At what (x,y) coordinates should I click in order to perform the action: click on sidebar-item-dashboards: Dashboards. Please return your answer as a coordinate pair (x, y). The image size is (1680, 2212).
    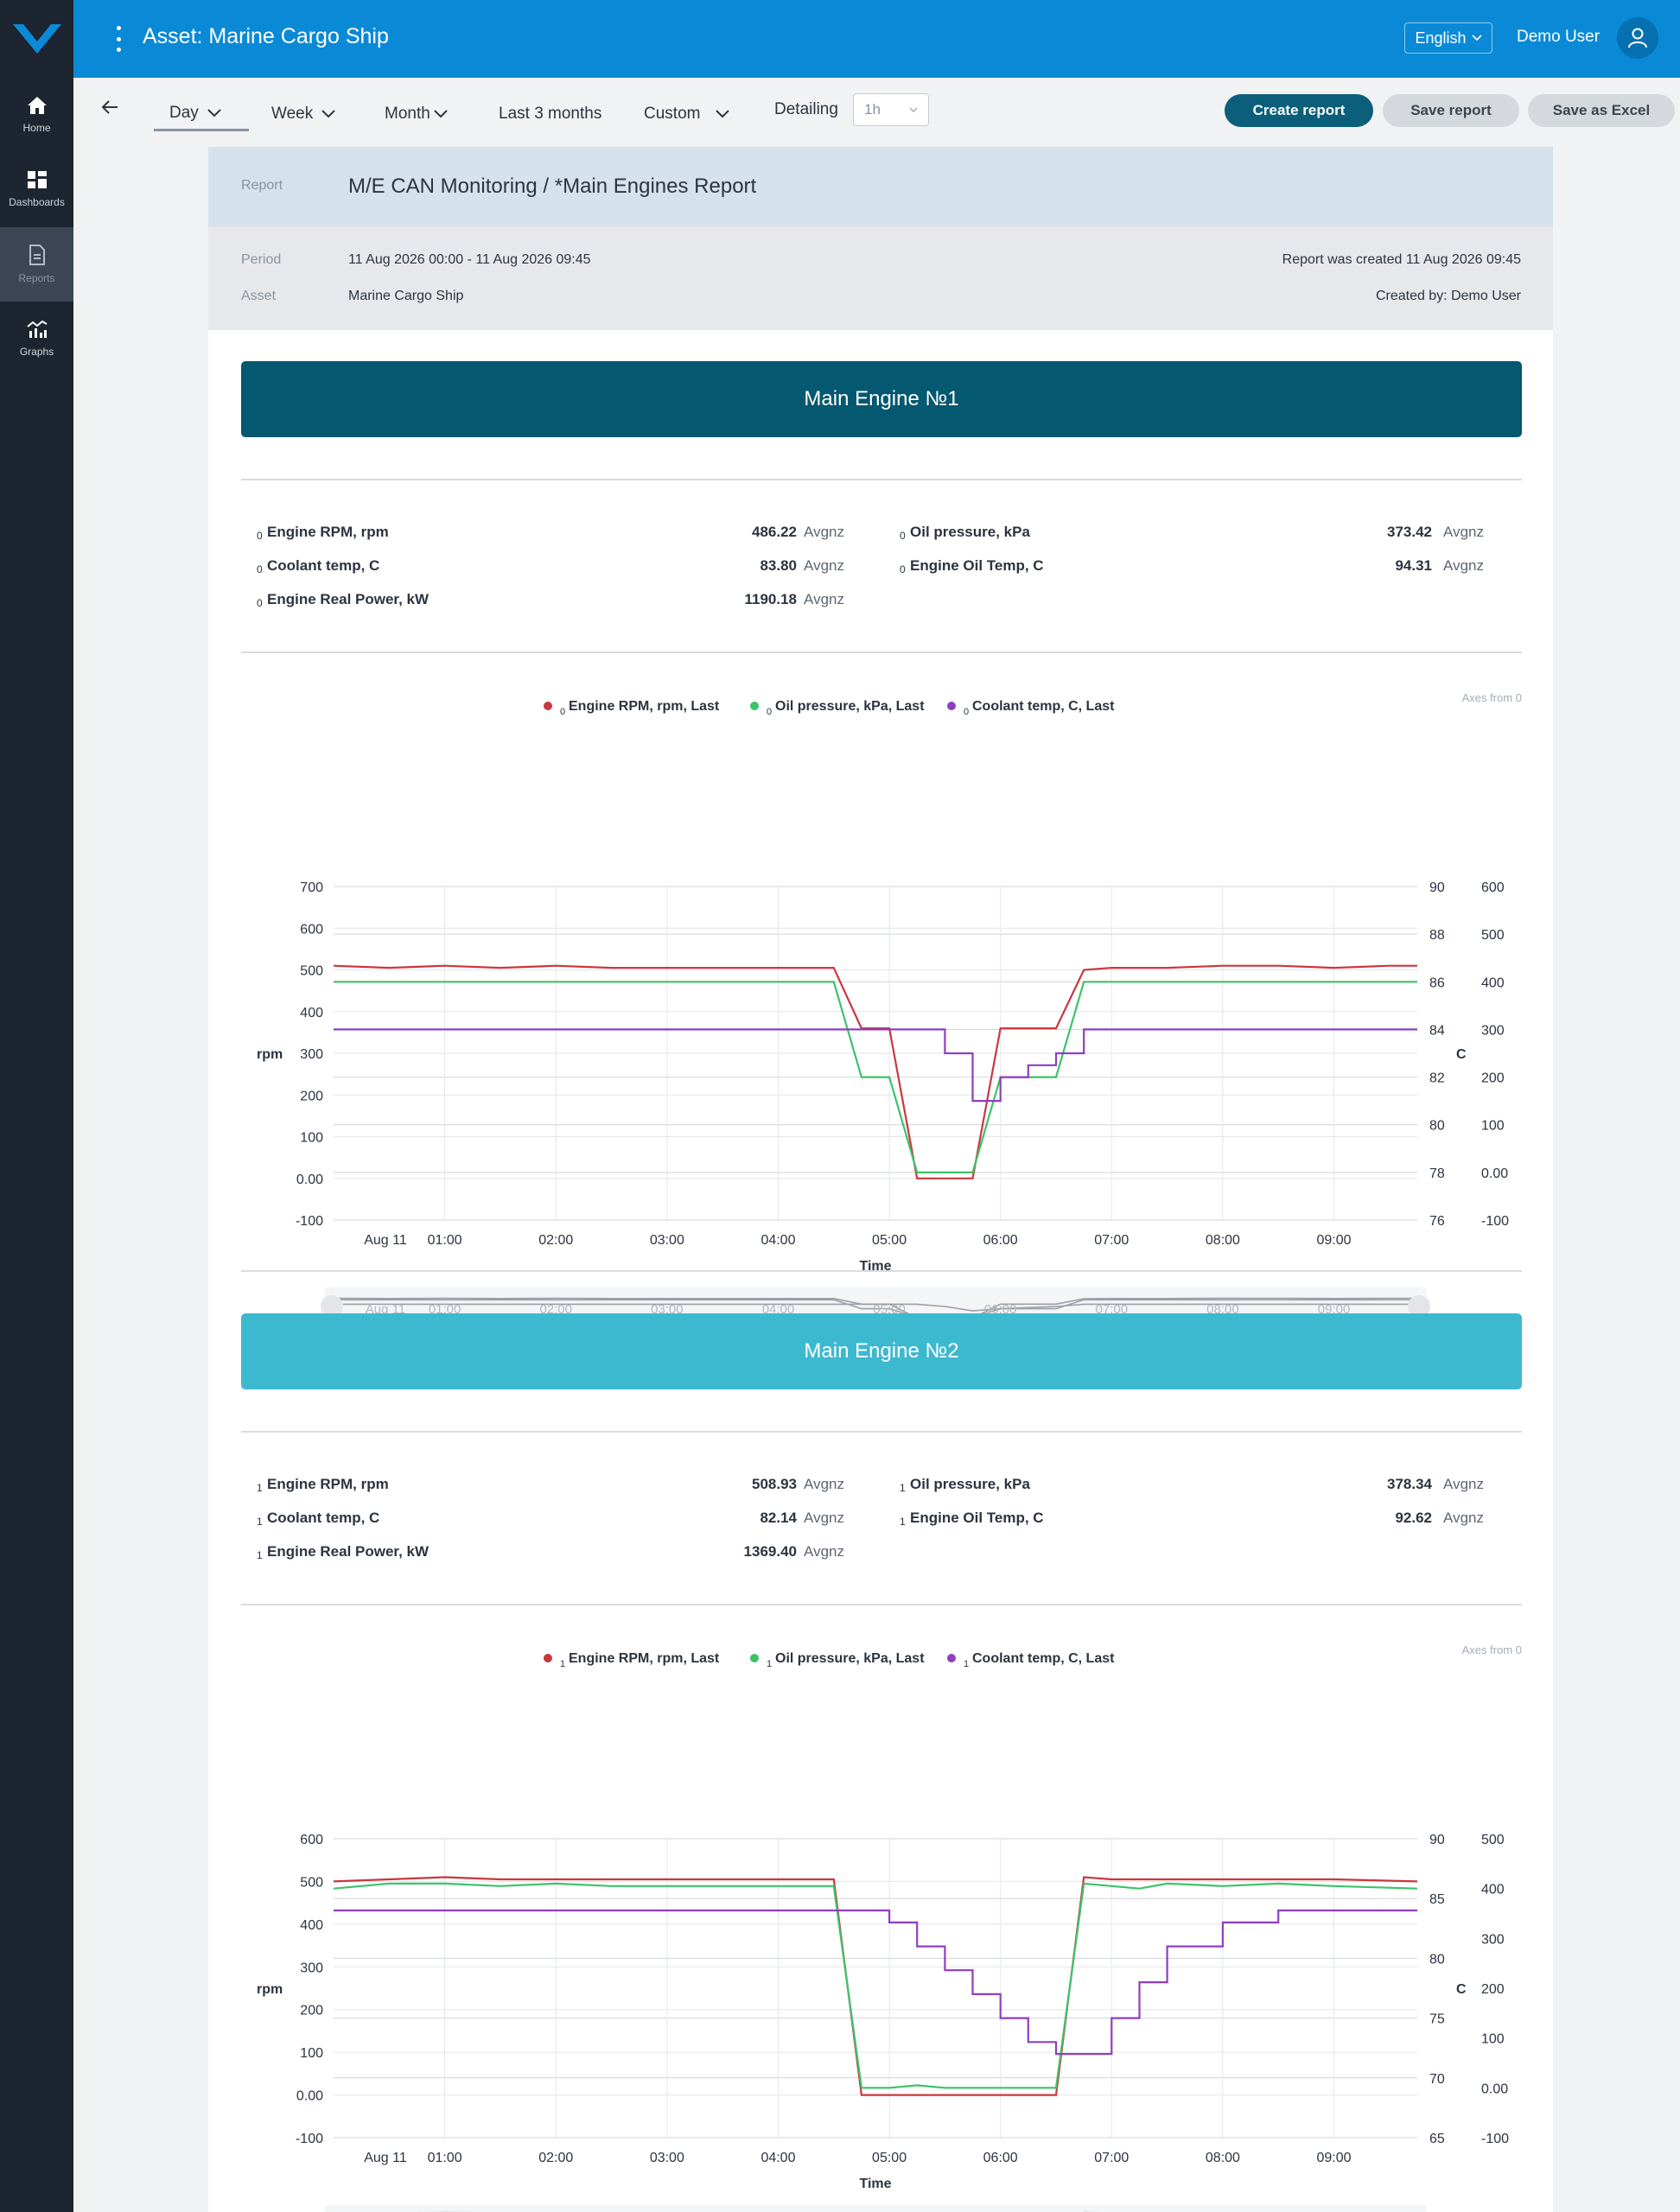
    Looking at the image, I should click on (36, 189).